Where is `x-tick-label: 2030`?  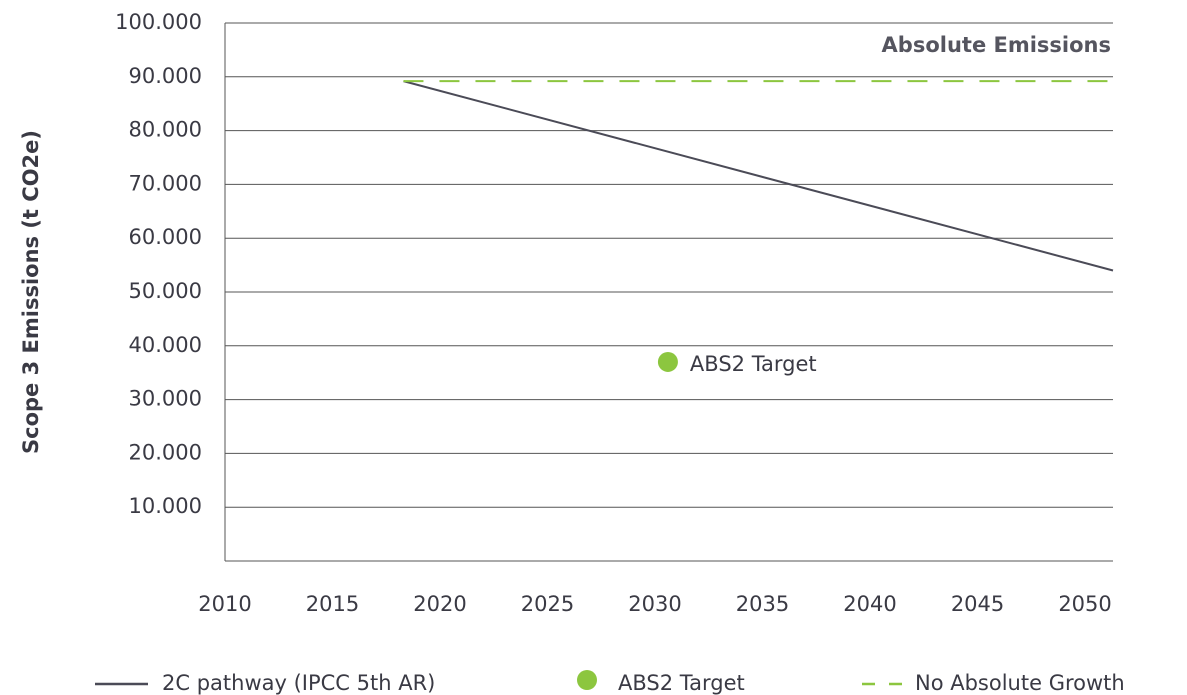 x-tick-label: 2030 is located at coordinates (654, 604).